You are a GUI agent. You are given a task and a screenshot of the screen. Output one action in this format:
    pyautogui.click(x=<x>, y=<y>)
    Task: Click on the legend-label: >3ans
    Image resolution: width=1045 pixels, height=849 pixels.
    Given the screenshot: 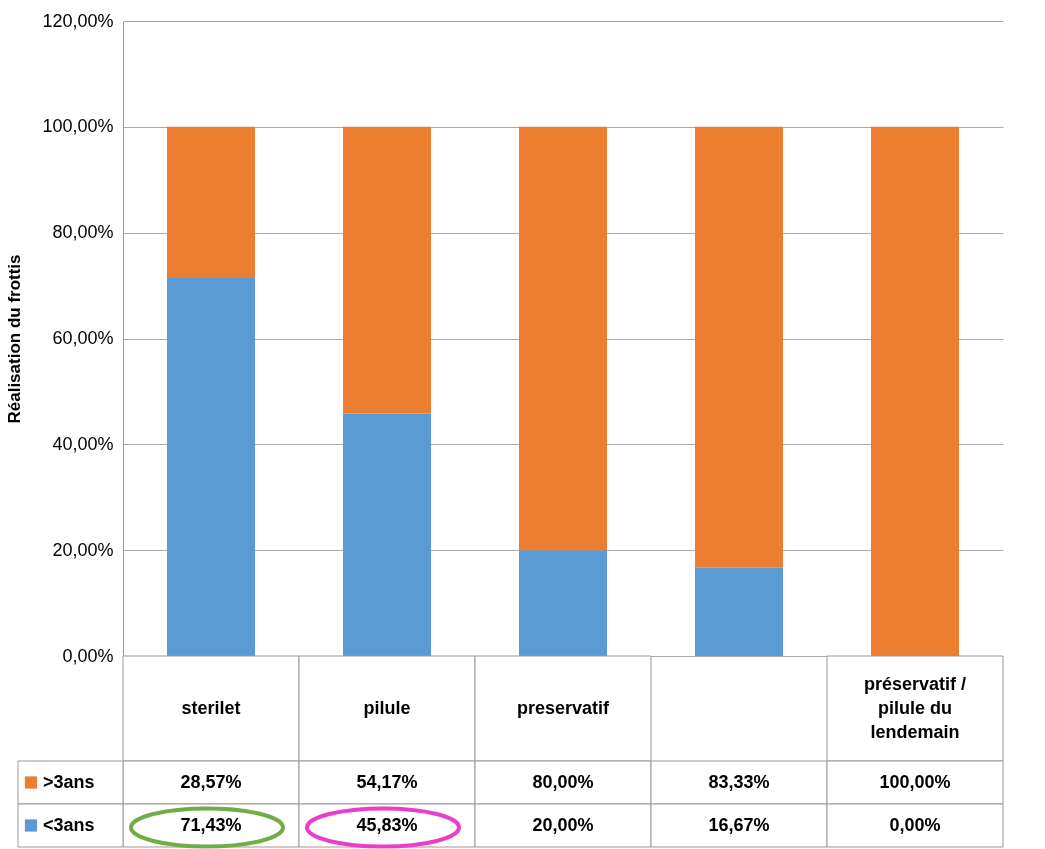 What is the action you would take?
    pyautogui.click(x=69, y=781)
    